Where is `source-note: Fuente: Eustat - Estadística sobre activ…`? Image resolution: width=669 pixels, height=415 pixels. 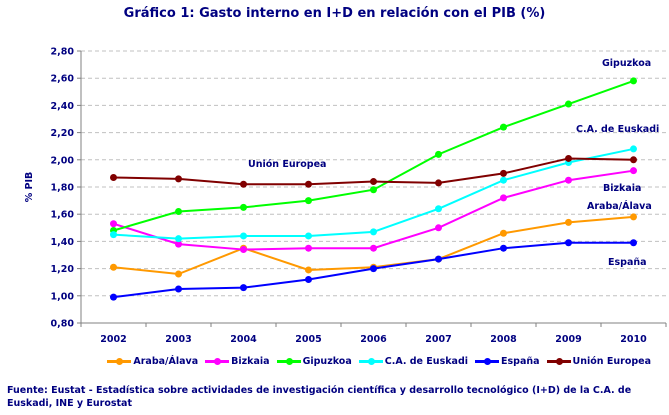
source-note: Fuente: Eustat - Estadística sobre activ… is located at coordinates (319, 397).